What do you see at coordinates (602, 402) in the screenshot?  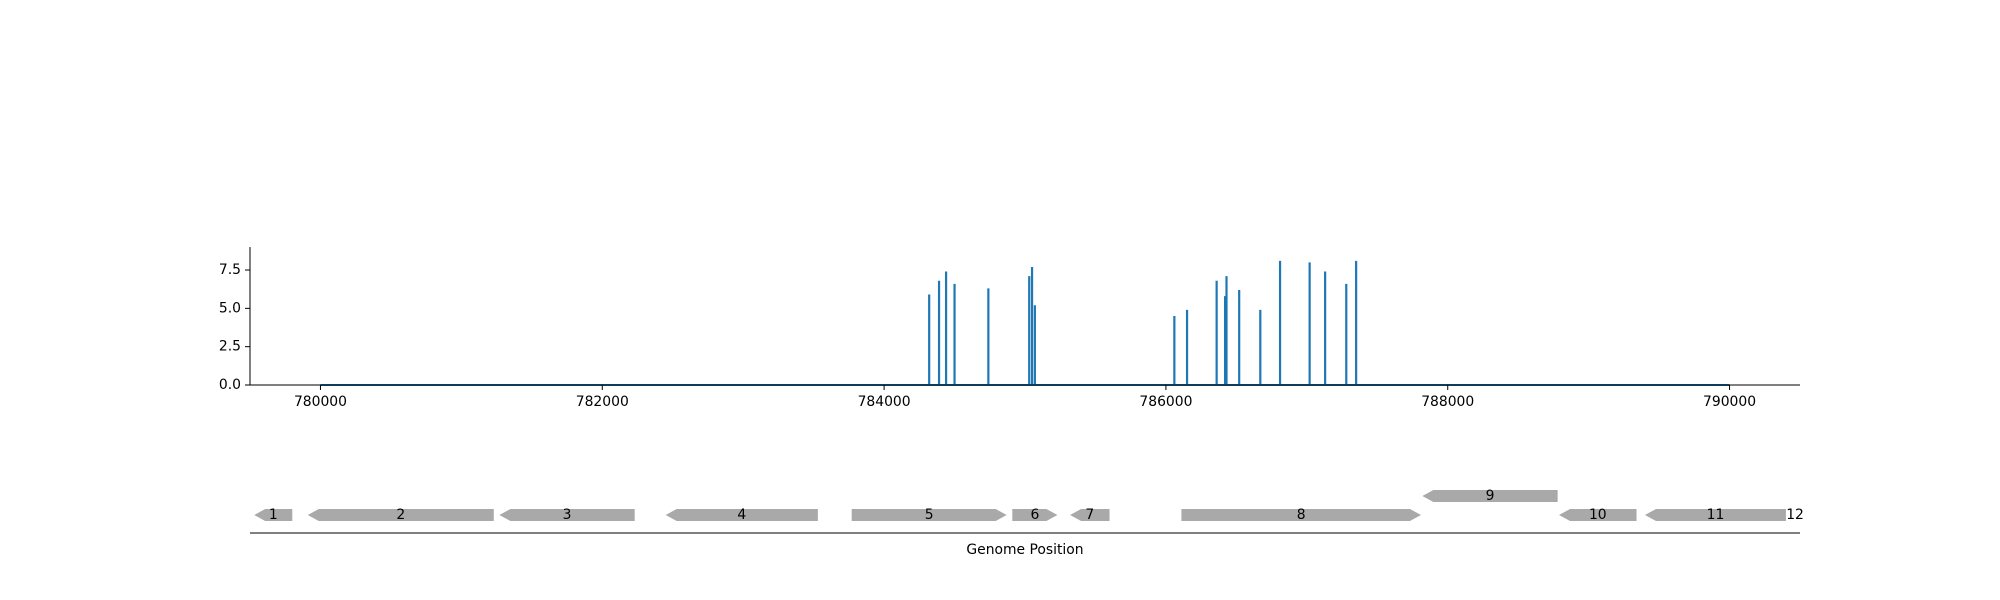 I see `x-tick-label: 782000` at bounding box center [602, 402].